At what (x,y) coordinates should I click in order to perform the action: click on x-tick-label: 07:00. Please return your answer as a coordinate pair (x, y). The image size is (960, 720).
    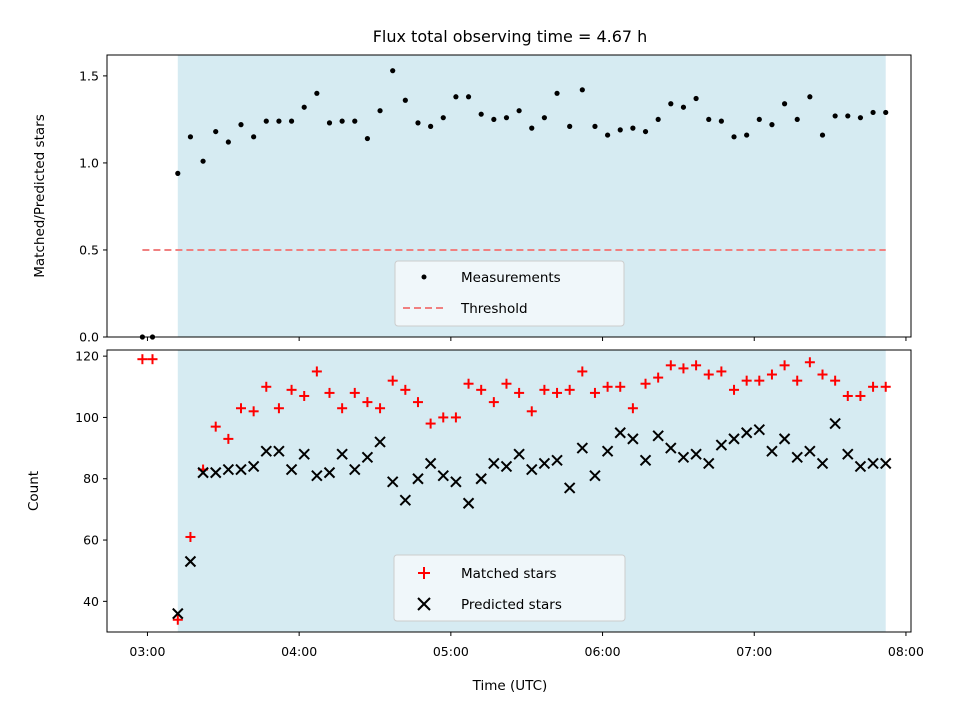
    Looking at the image, I should click on (754, 651).